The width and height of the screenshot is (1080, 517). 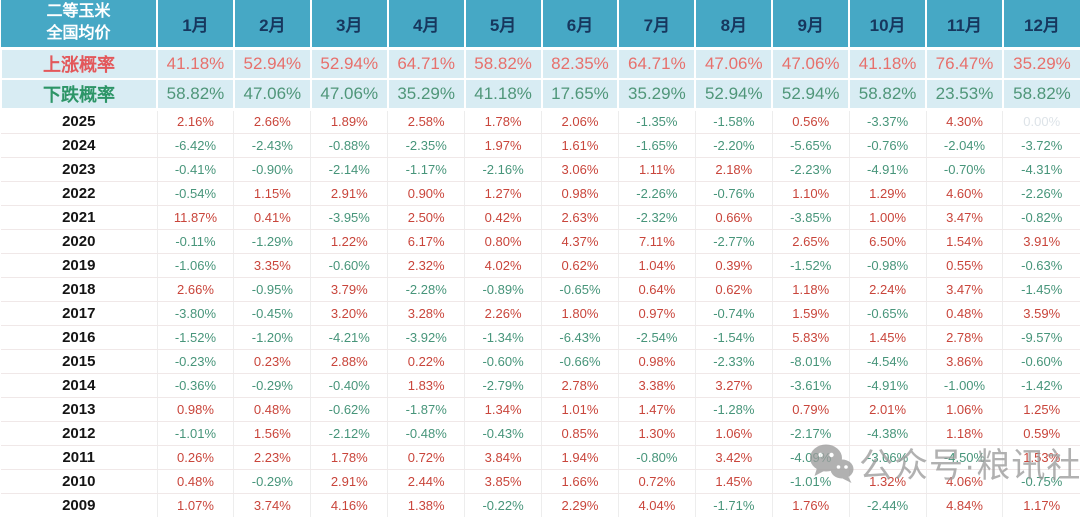 What do you see at coordinates (887, 241) in the screenshot?
I see `value-cell: 6.50%` at bounding box center [887, 241].